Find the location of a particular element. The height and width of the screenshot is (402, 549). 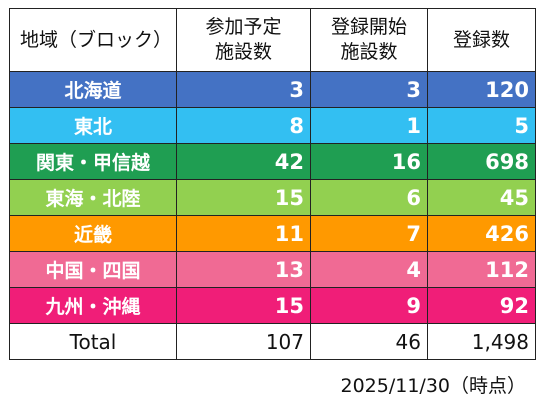

date-note: 2025/11/30（時点） is located at coordinates (433, 386).